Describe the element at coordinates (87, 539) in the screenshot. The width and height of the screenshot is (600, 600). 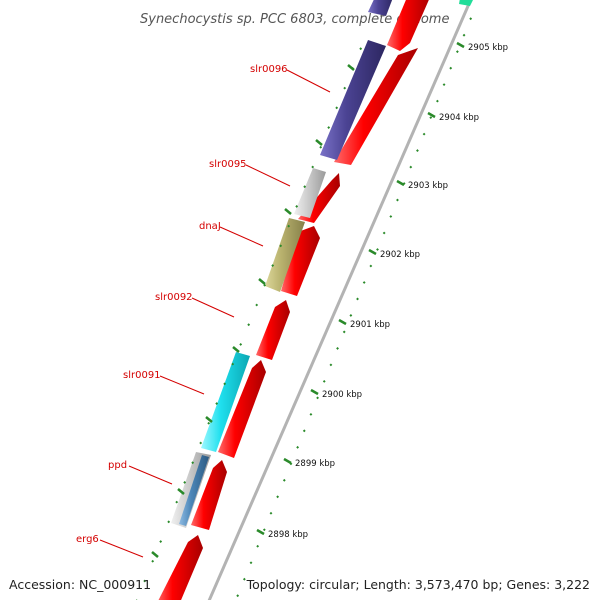
I see `gene-label-erg6: erg6` at that location.